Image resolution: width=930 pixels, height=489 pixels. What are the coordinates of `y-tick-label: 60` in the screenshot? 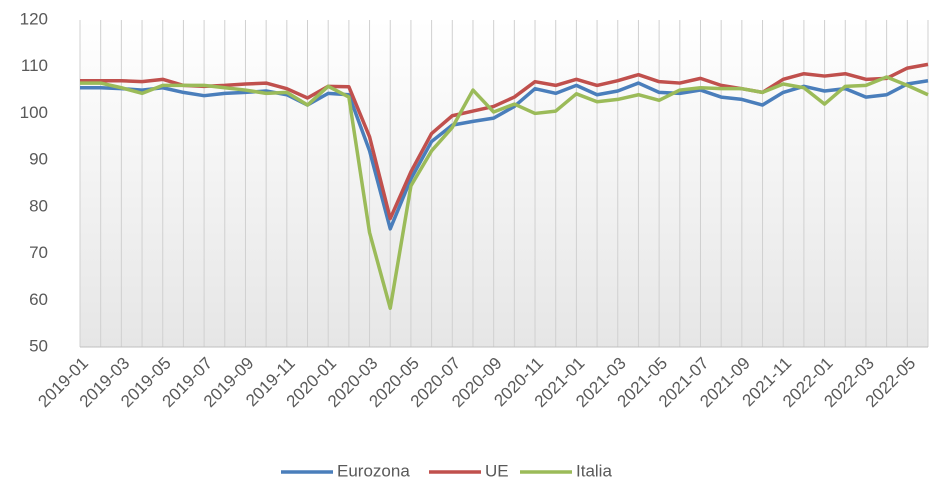 It's located at (38, 299).